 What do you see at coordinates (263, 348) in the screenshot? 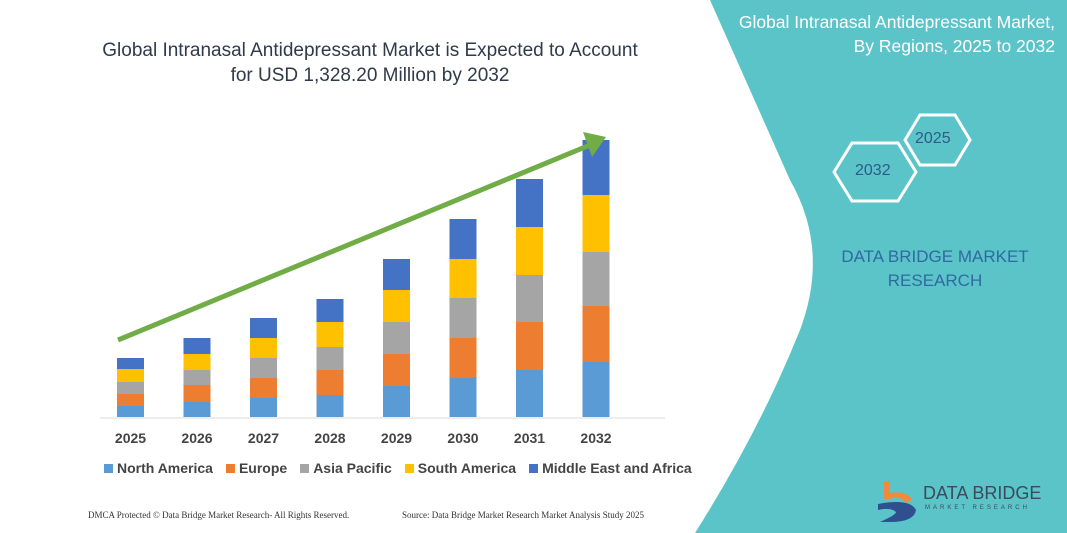
I see `bar-segment-2027-south-america` at bounding box center [263, 348].